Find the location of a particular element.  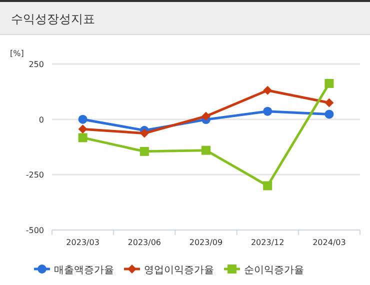

y-axis-title: [%] is located at coordinates (17, 53).